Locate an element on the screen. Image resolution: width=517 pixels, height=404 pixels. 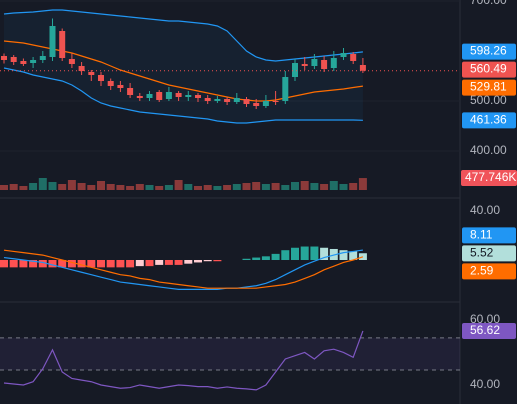
rsi-line is located at coordinates (183, 360).